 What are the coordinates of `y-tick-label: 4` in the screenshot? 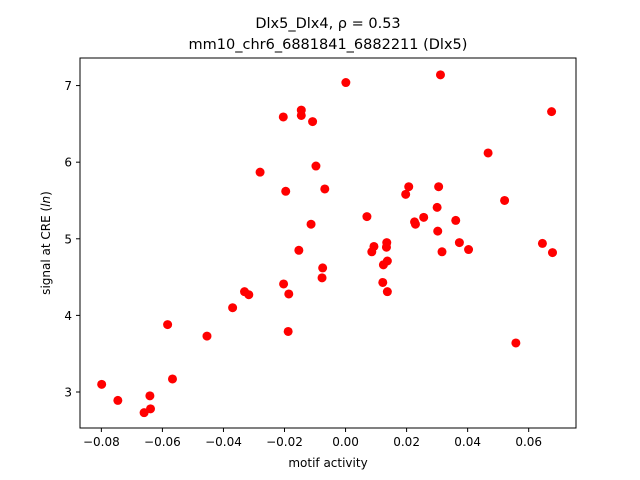 It's located at (68, 316).